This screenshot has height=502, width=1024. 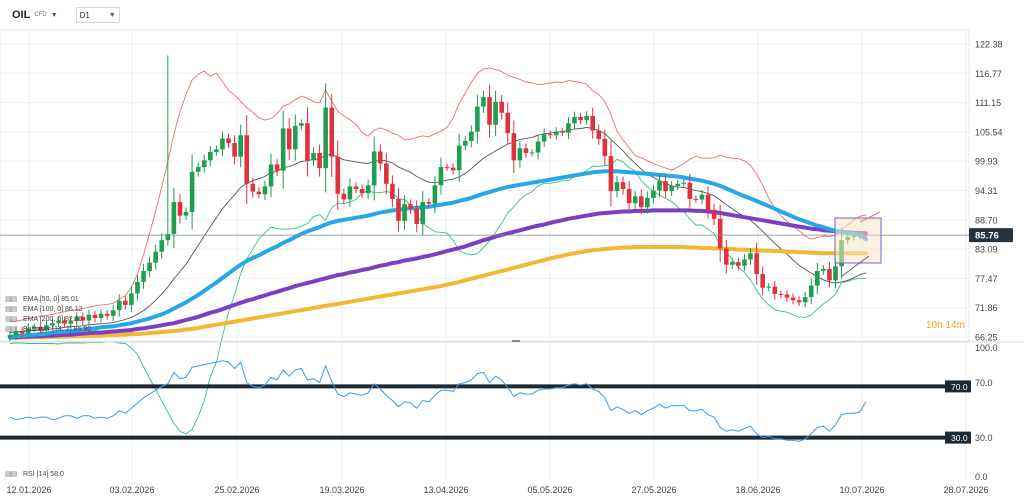 I want to click on rsi-level-lines: 70.0 30.0, so click(x=485, y=412).